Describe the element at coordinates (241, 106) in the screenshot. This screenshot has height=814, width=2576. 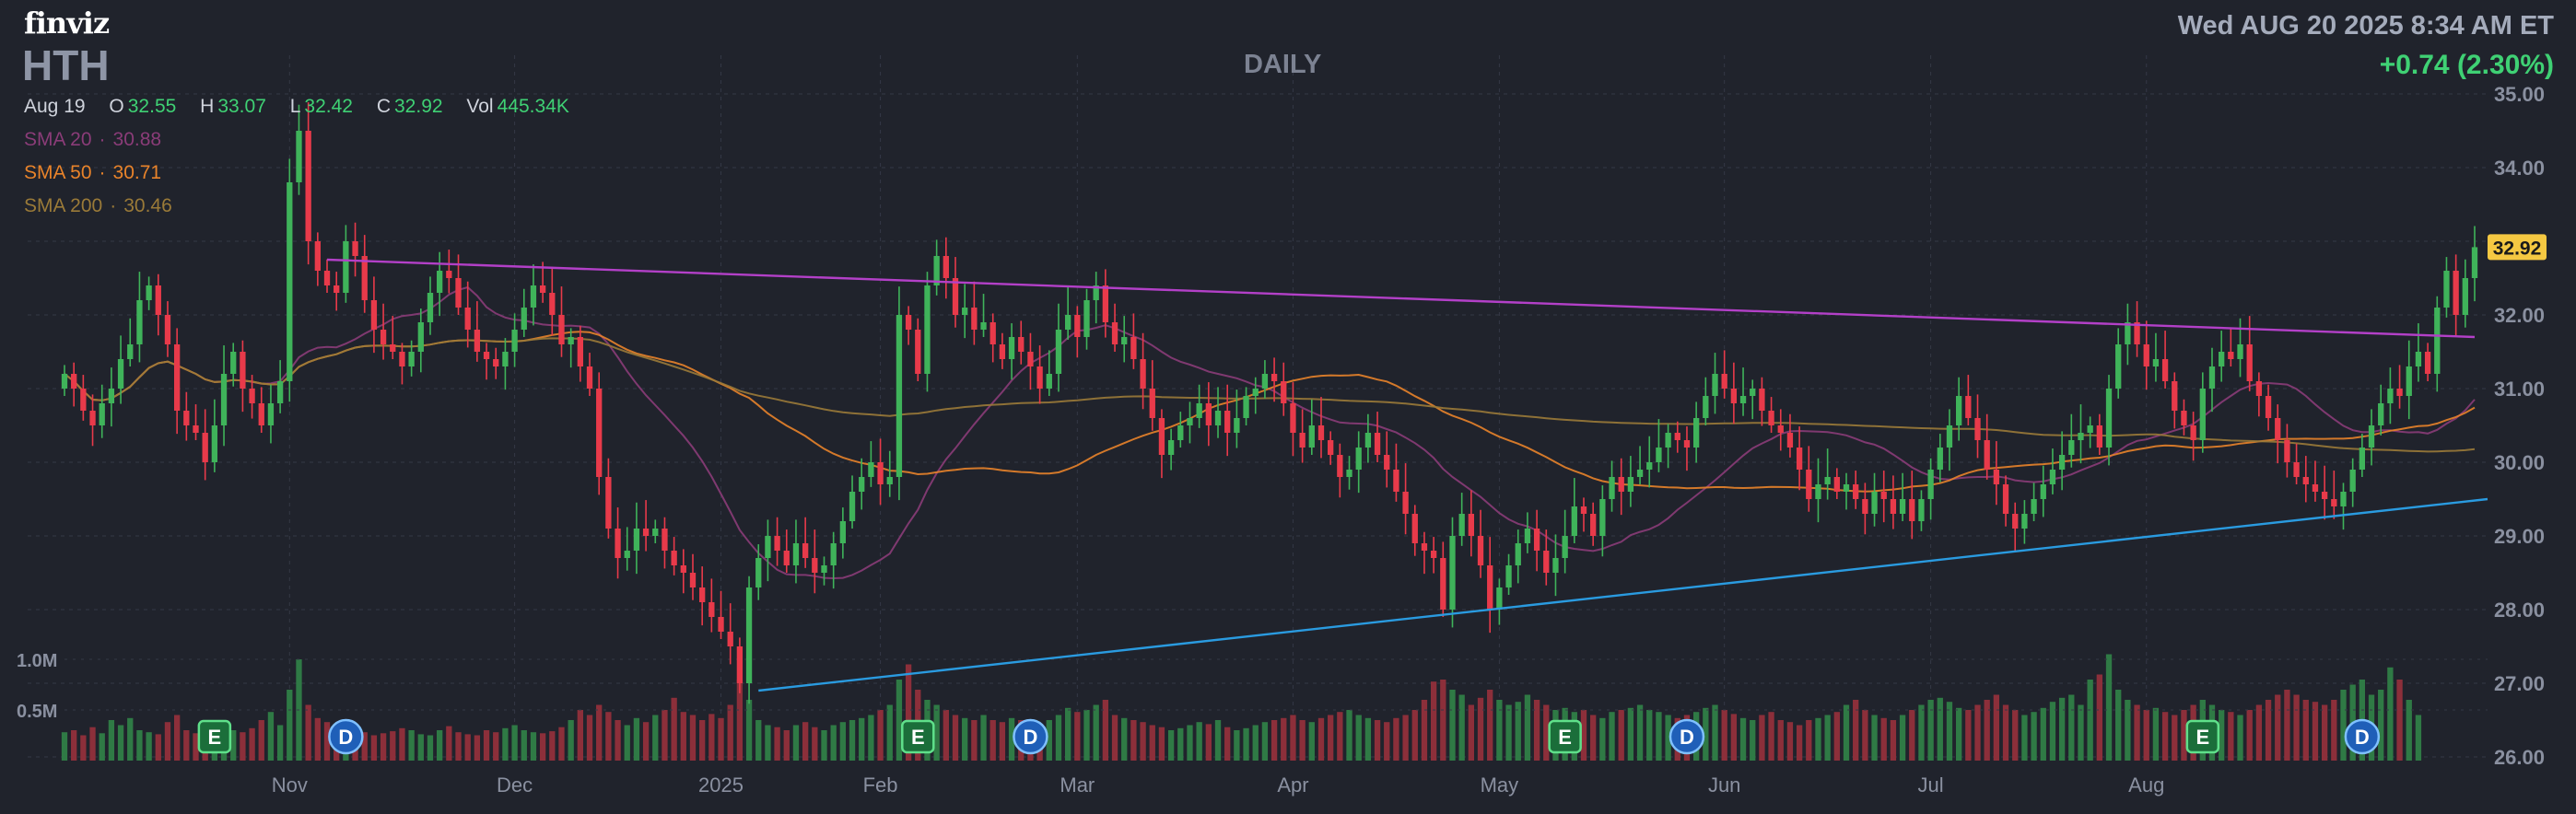
I see `high-value: 33.07` at that location.